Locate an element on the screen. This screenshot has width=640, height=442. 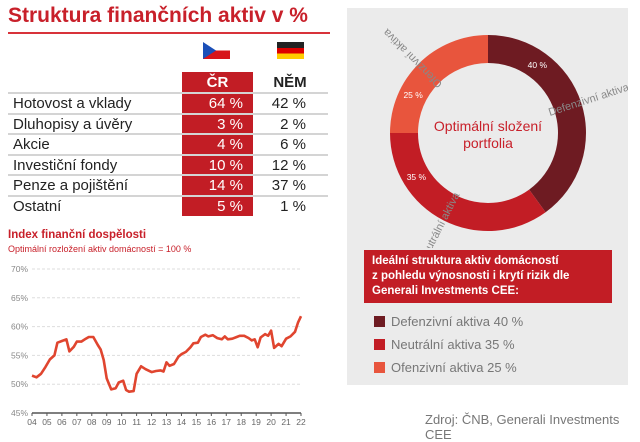
slice-value-label: 35 % is located at coordinates (417, 177).